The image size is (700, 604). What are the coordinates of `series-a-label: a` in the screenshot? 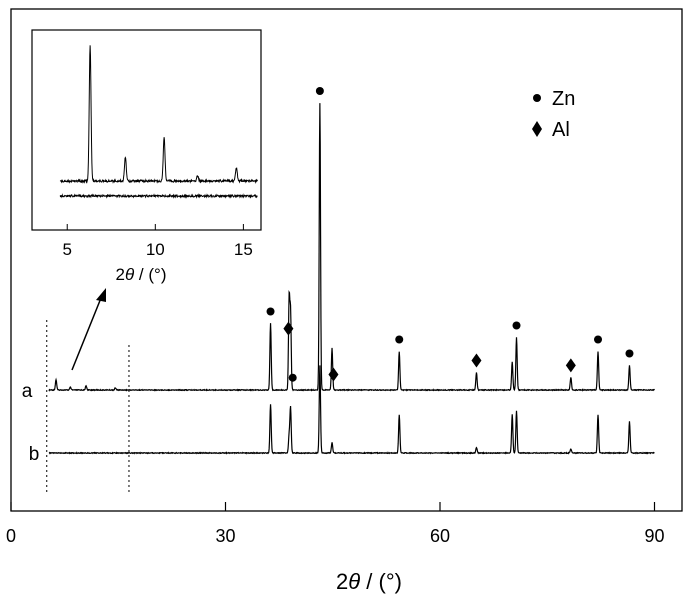 It's located at (27, 391).